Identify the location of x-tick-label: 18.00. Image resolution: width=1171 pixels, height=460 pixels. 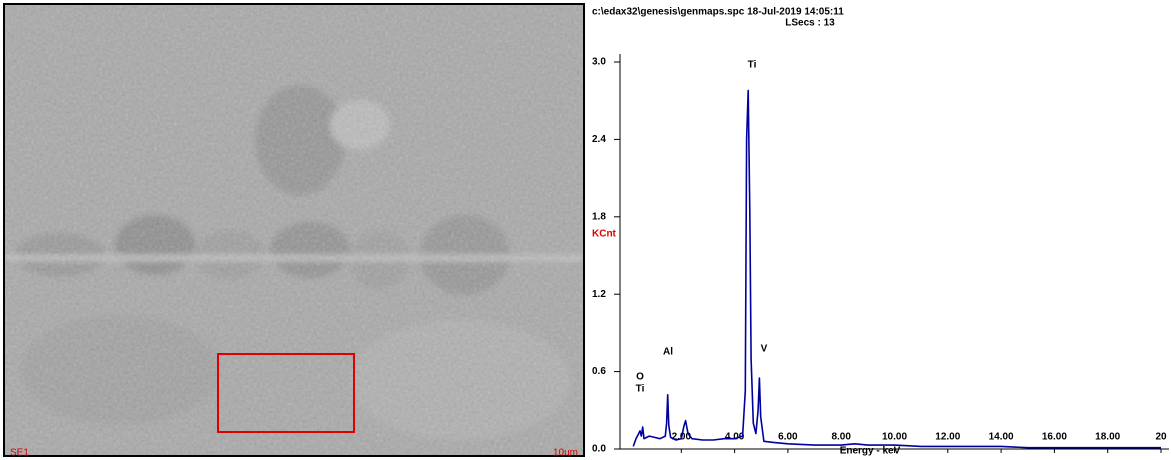
(1107, 437).